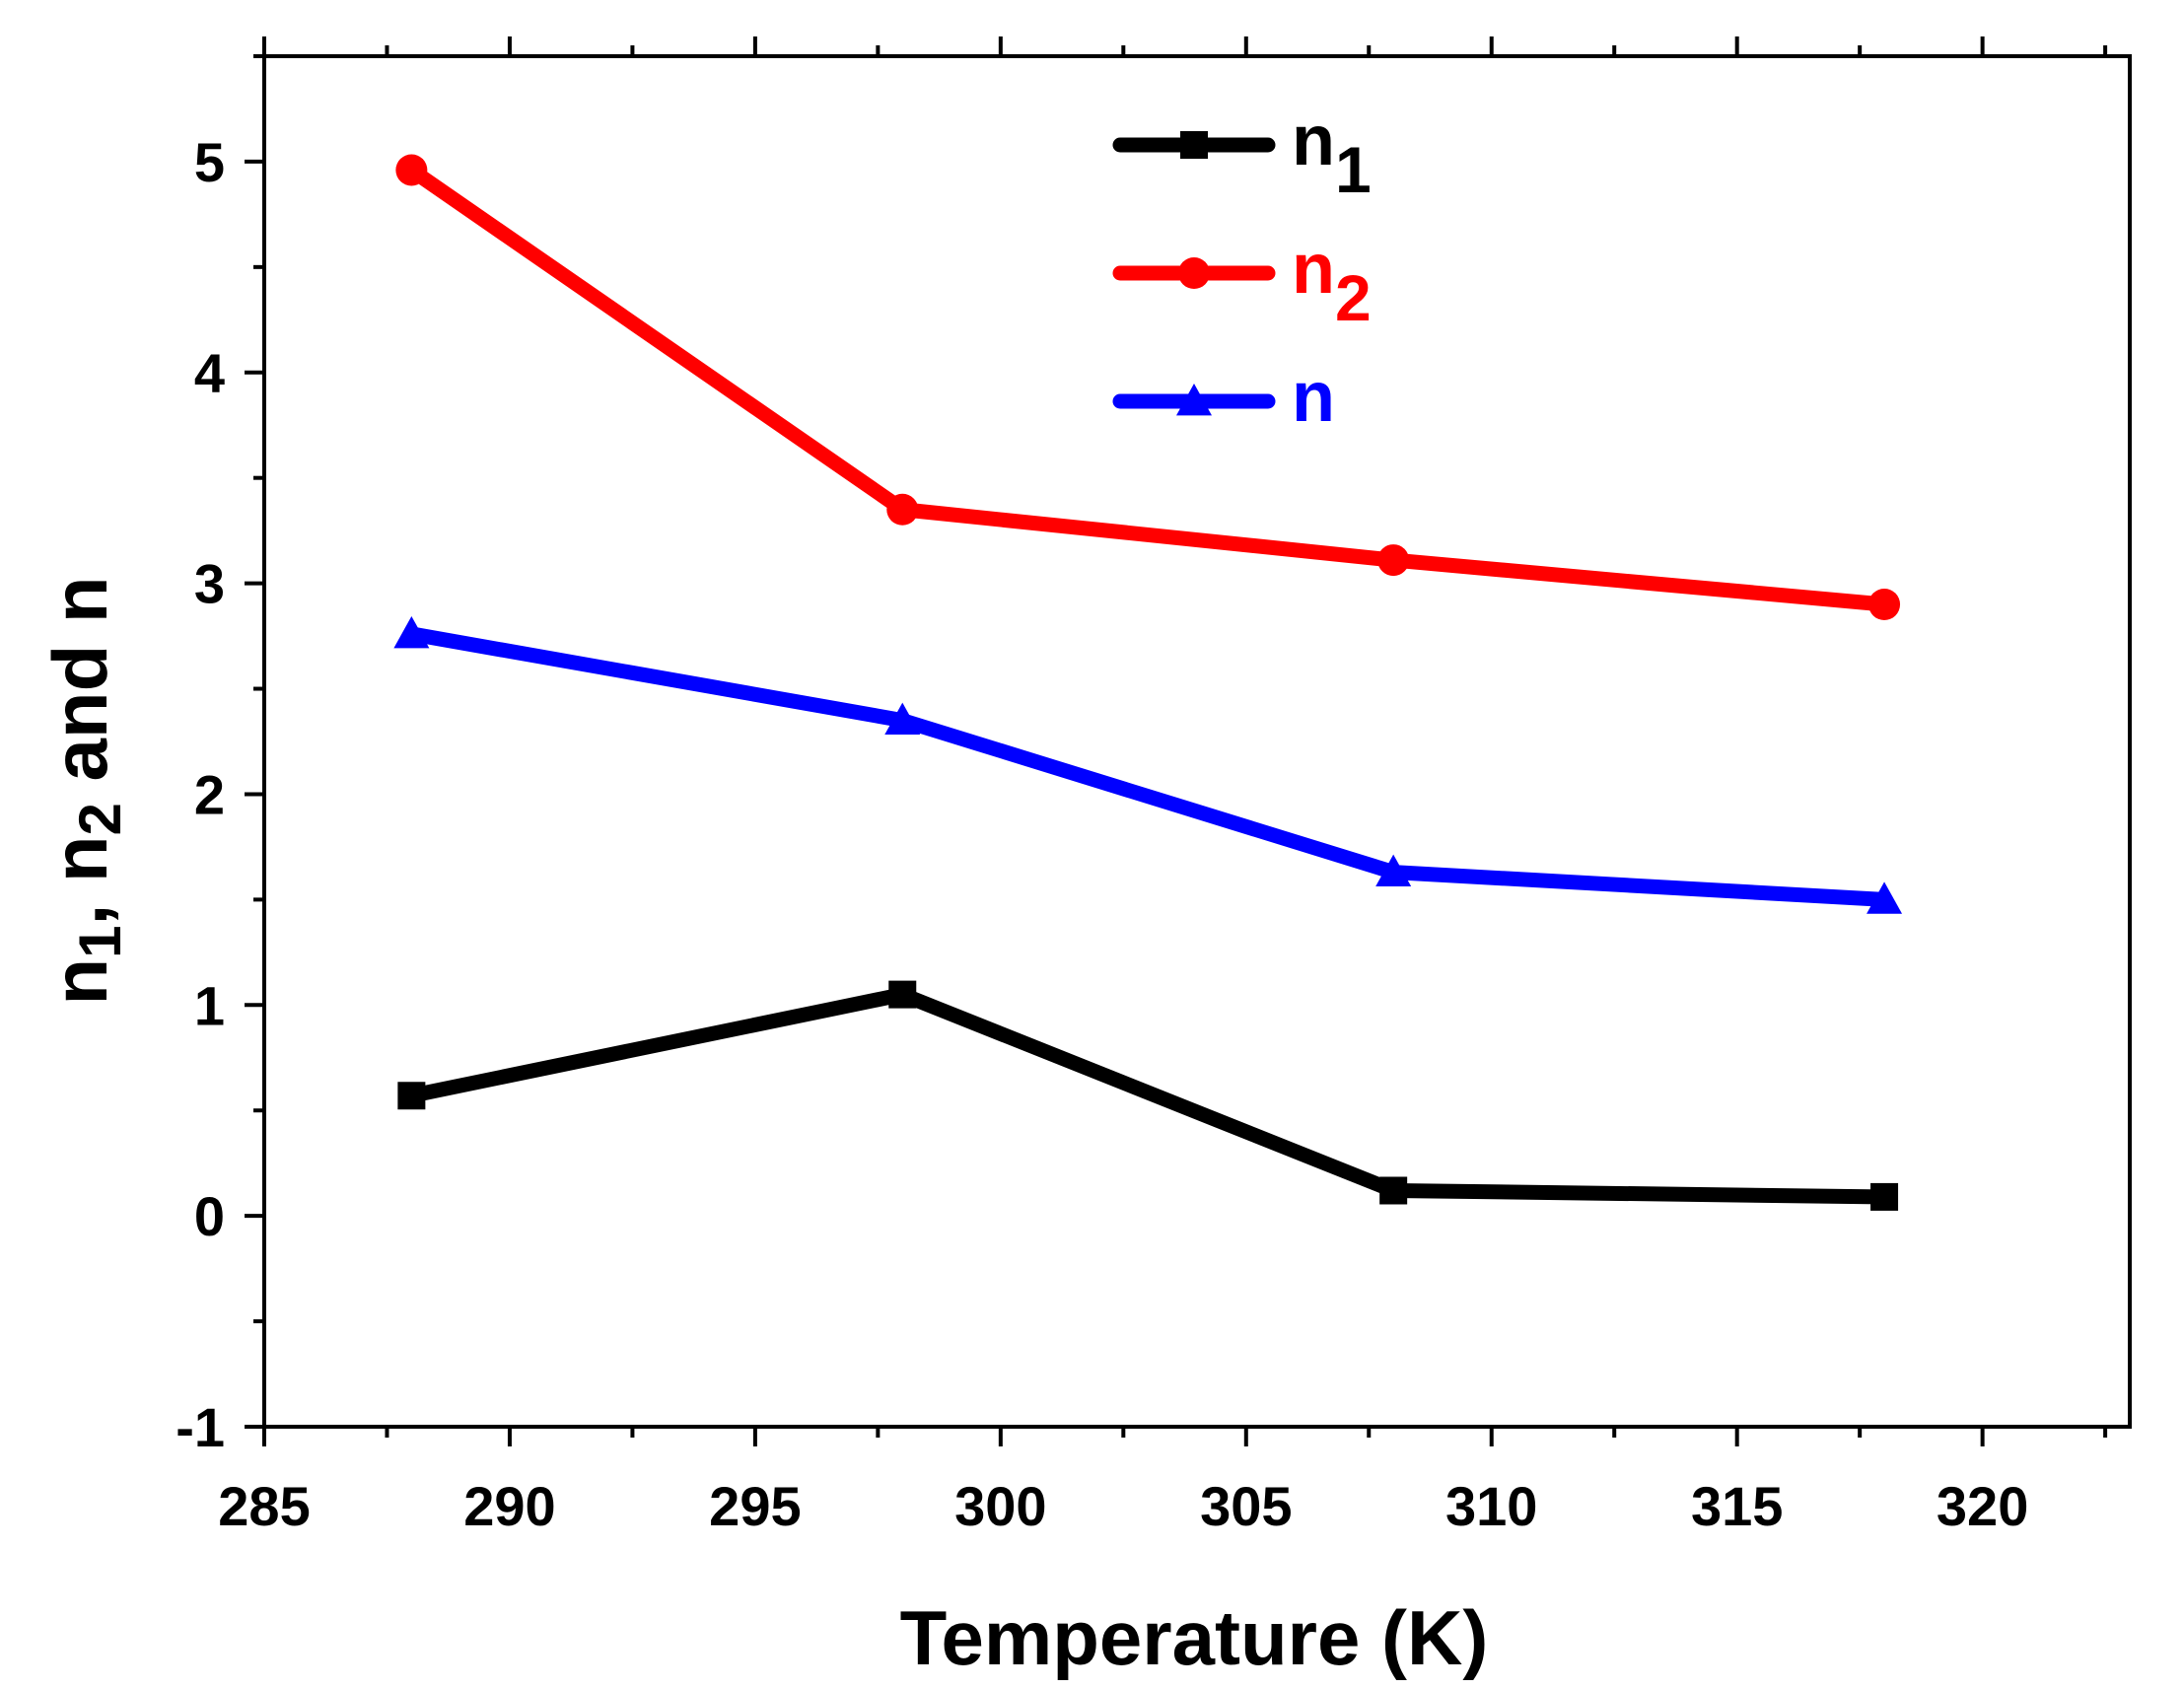 This screenshot has height=1689, width=2184. What do you see at coordinates (1242, 154) in the screenshot?
I see `legend-entry-1: n1` at bounding box center [1242, 154].